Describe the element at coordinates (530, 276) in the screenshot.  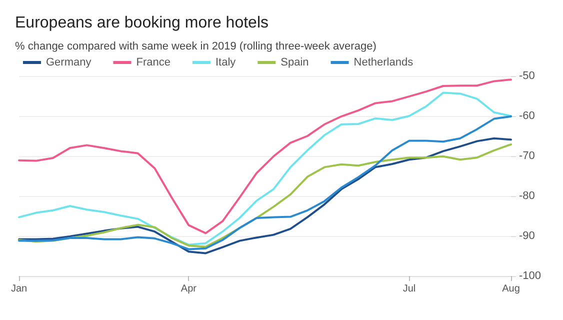
I see `y-tick-label: -100` at that location.